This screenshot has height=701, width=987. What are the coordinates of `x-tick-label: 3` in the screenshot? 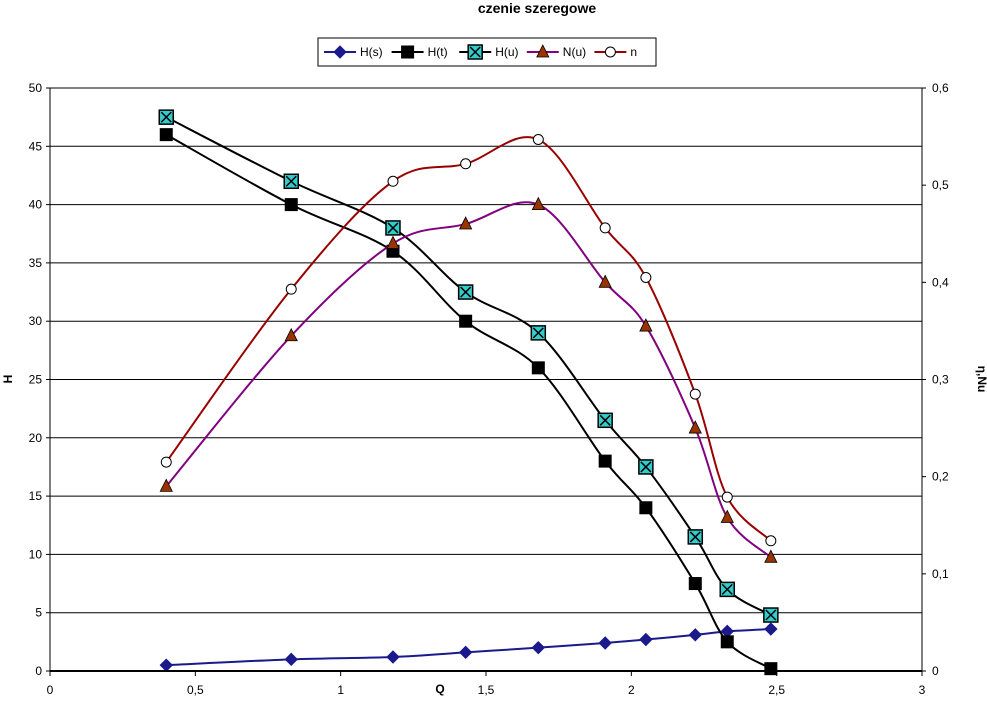 It's located at (922, 690).